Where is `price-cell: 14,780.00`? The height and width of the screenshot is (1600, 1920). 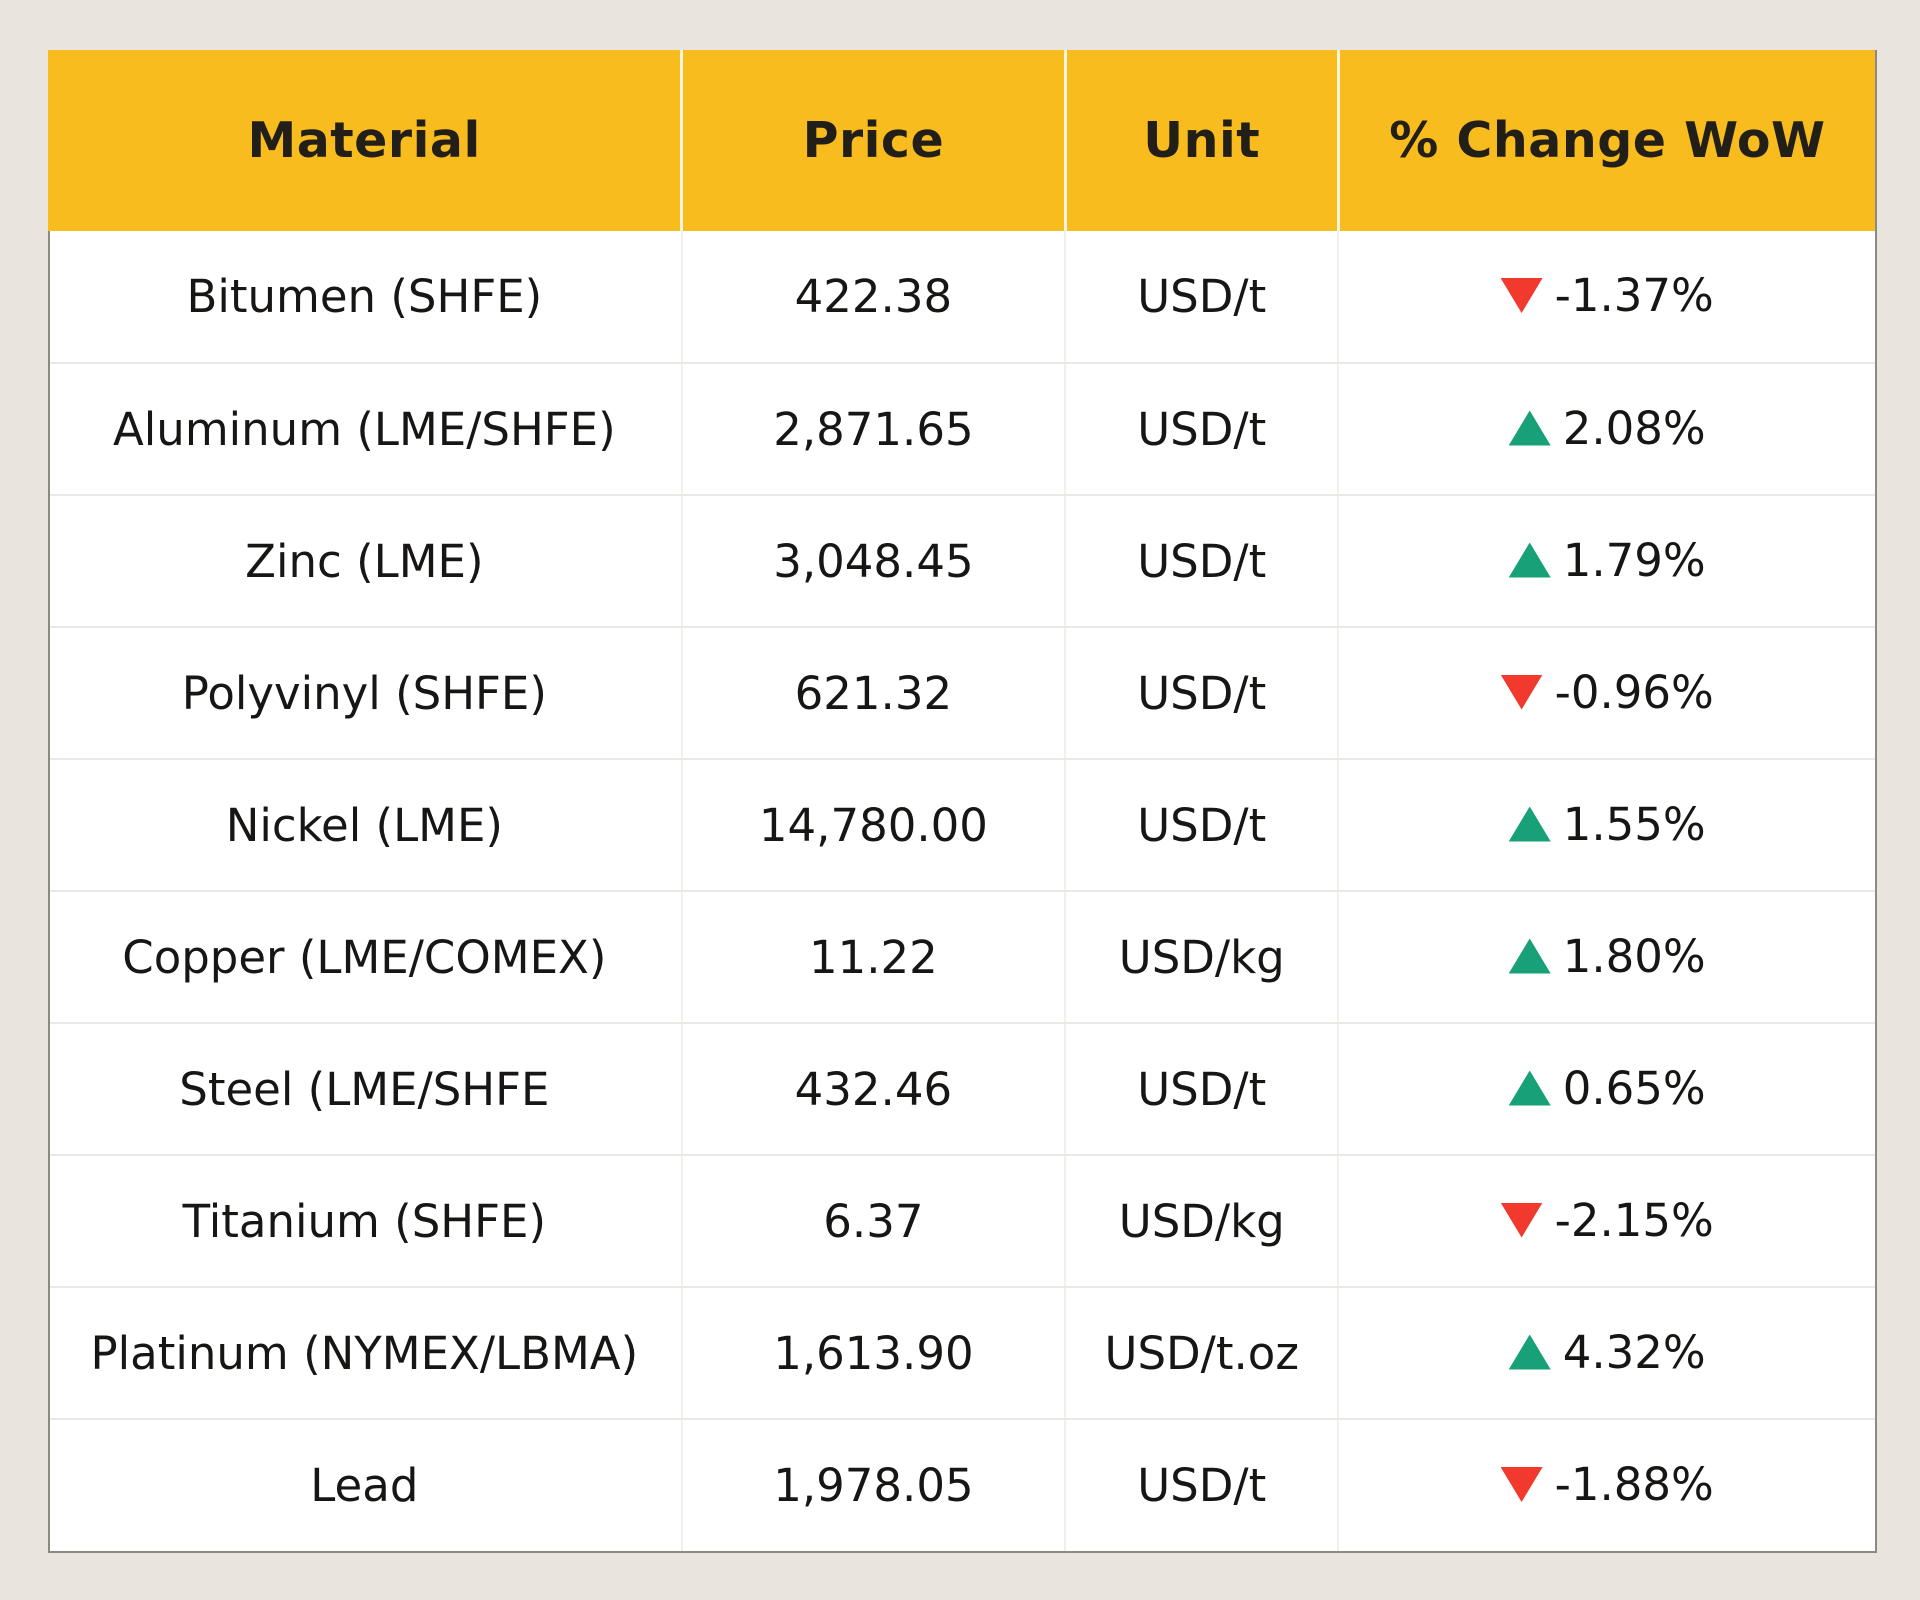
price-cell: 14,780.00 is located at coordinates (874, 825).